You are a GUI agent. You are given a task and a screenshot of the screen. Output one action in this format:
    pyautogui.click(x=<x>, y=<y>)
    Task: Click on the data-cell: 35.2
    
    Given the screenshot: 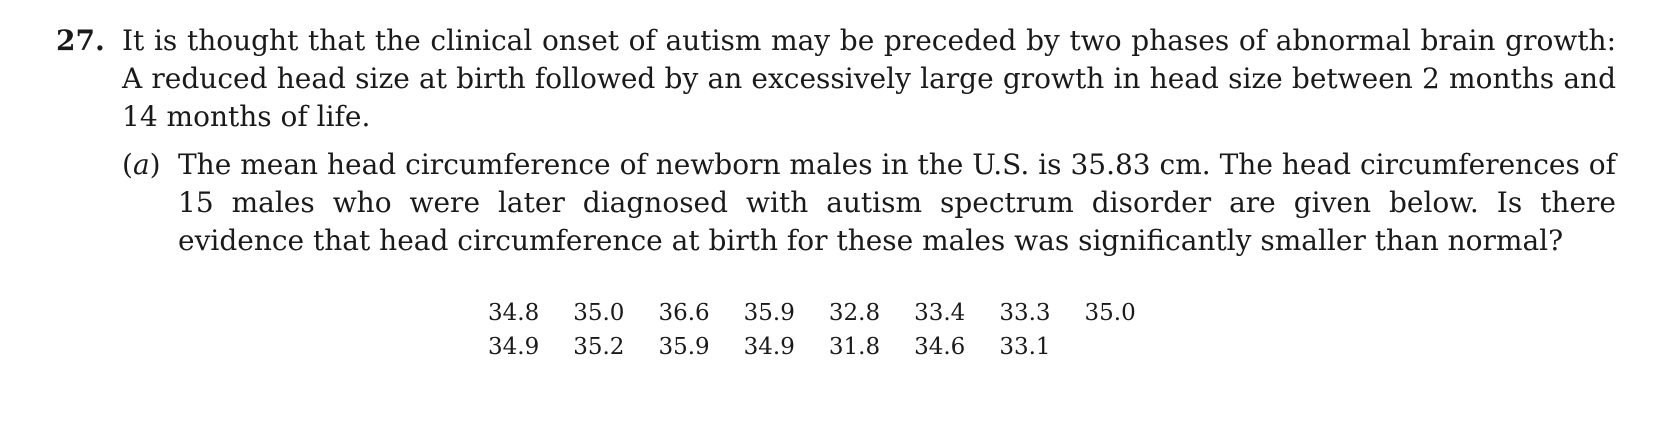 What is the action you would take?
    pyautogui.click(x=599, y=347)
    